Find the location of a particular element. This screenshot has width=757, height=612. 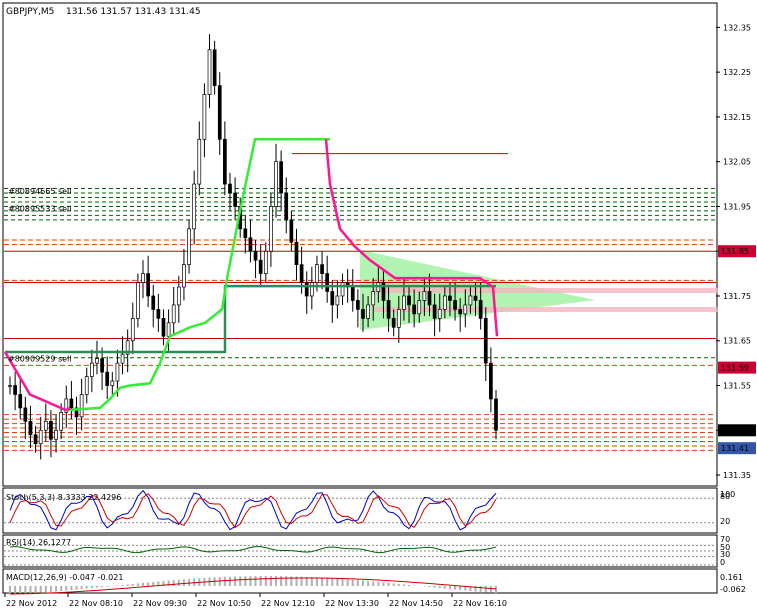

rsi-label: RSI(14) 26.1277 is located at coordinates (38, 542).